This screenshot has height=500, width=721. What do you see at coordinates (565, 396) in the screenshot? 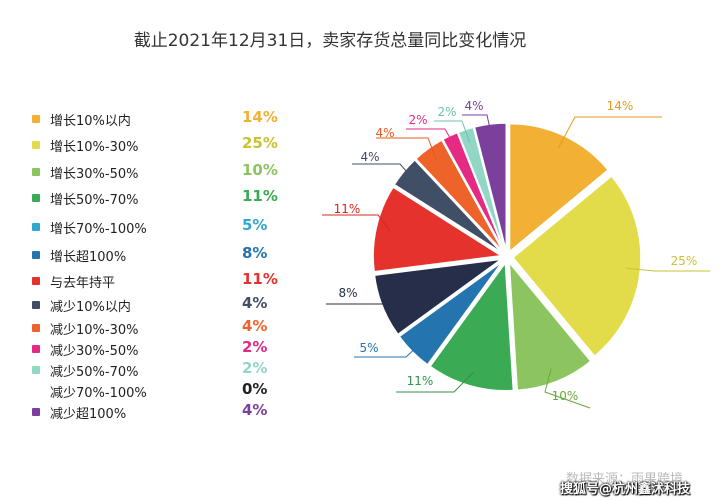
I see `slice-label: 10%` at bounding box center [565, 396].